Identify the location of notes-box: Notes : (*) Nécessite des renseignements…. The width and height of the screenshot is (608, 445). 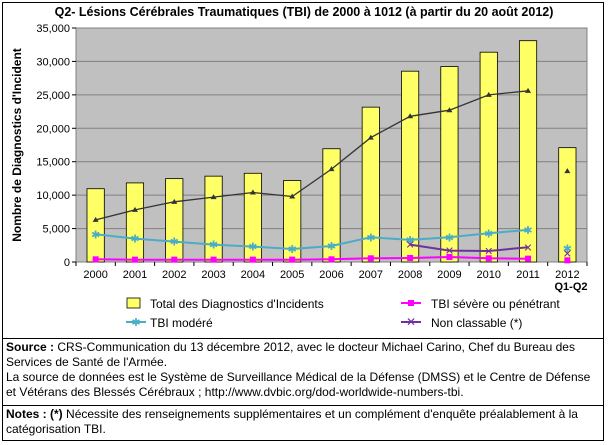
(303, 423).